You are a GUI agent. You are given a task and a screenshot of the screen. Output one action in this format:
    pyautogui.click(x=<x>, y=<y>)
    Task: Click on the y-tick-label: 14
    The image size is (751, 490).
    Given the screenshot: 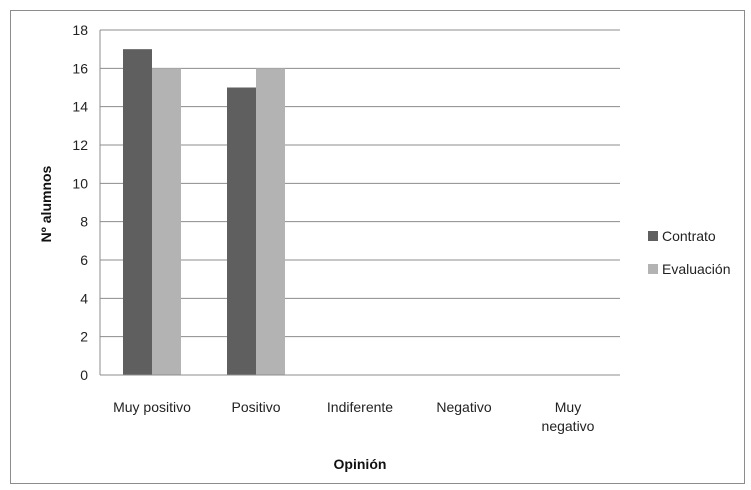 What is the action you would take?
    pyautogui.click(x=80, y=107)
    